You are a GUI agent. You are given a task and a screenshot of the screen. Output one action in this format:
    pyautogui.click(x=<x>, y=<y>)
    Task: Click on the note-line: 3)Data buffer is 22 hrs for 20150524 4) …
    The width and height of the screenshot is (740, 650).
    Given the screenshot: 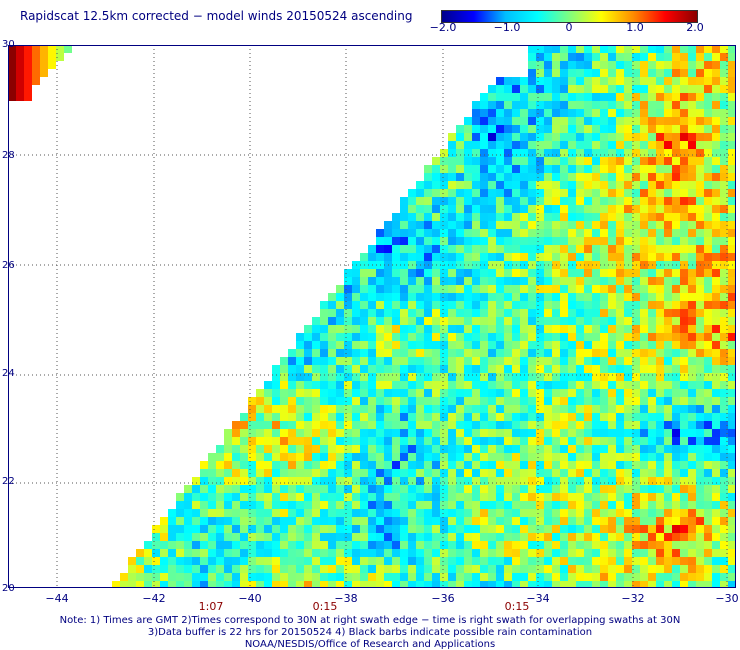 What is the action you would take?
    pyautogui.click(x=370, y=632)
    